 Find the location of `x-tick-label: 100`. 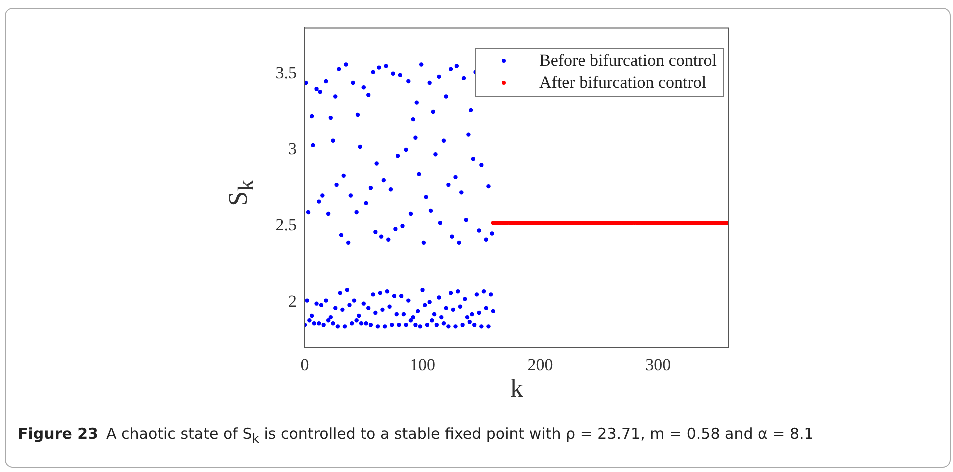

x-tick-label: 100 is located at coordinates (423, 365).